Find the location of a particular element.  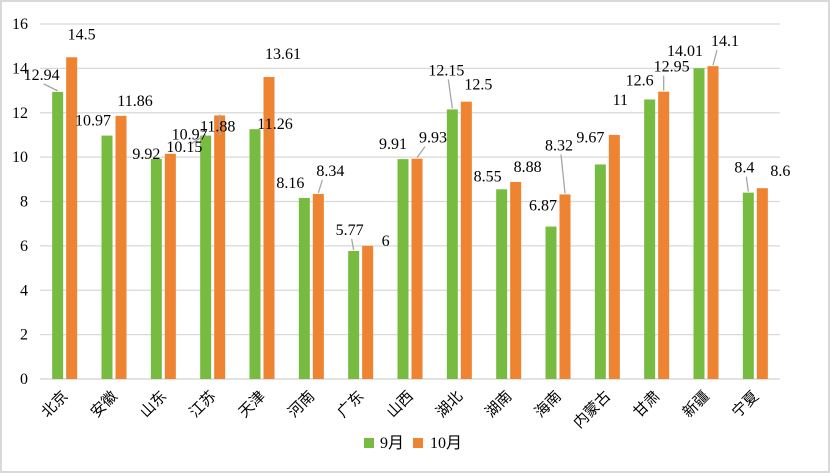

data-label: 11.86 is located at coordinates (134, 101).